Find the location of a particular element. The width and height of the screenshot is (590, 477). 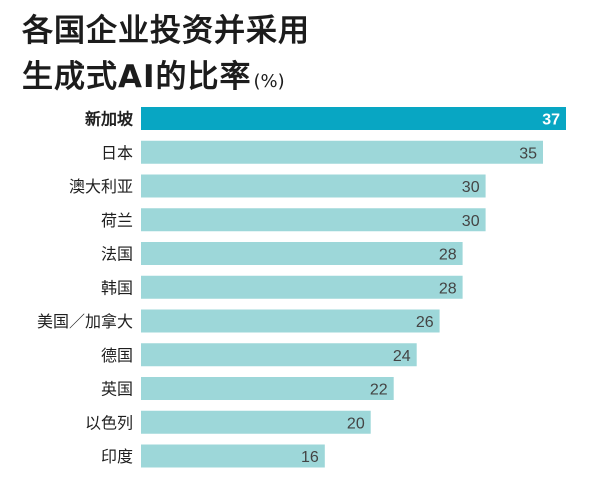

bar-row: 法国 28 is located at coordinates (282, 253).